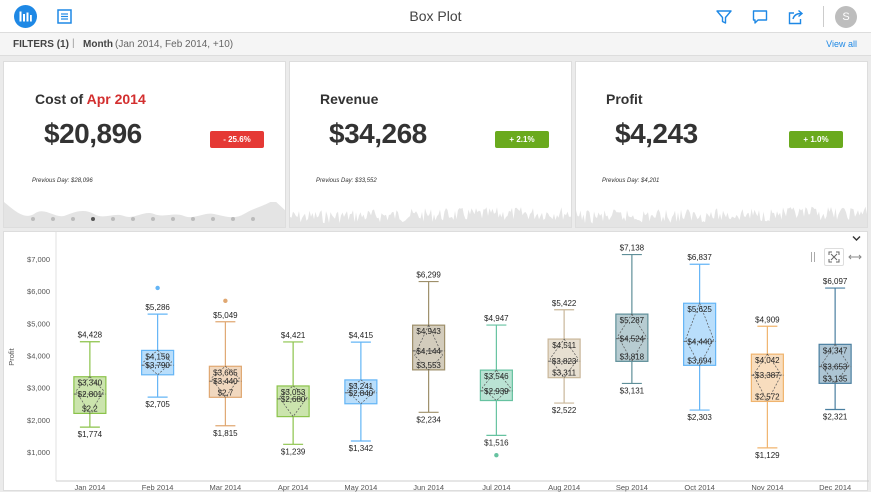  I want to click on label-q1: $3,818, so click(632, 356).